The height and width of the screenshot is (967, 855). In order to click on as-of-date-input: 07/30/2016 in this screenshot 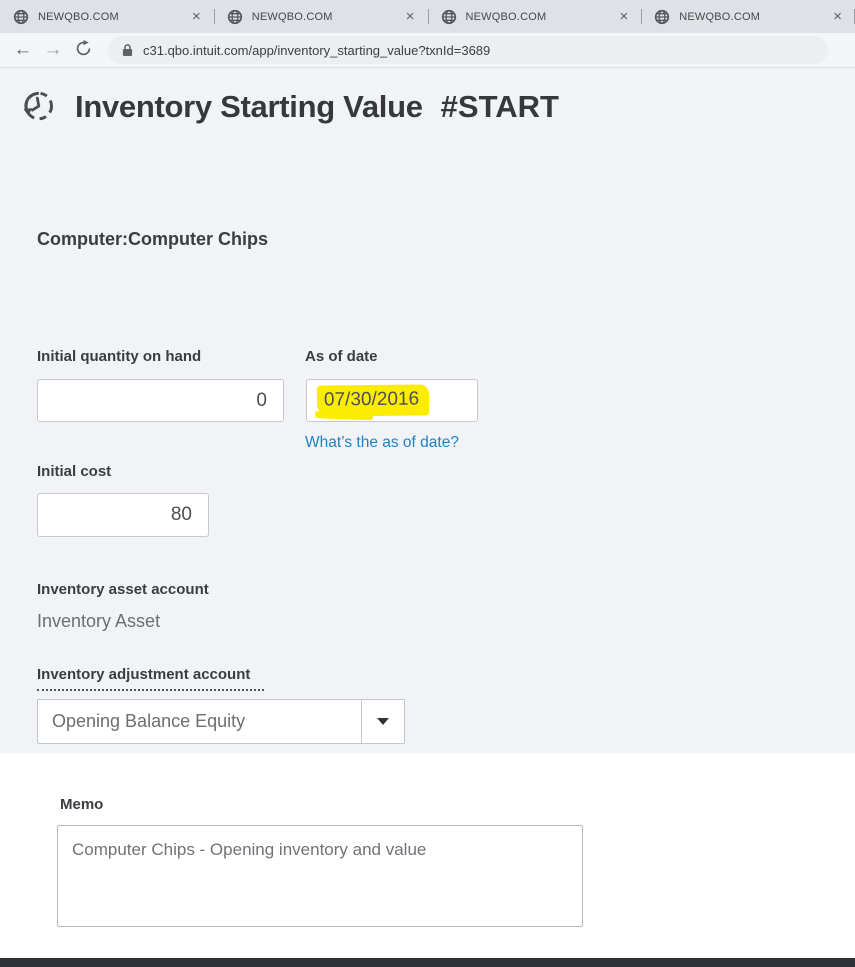, I will do `click(392, 400)`.